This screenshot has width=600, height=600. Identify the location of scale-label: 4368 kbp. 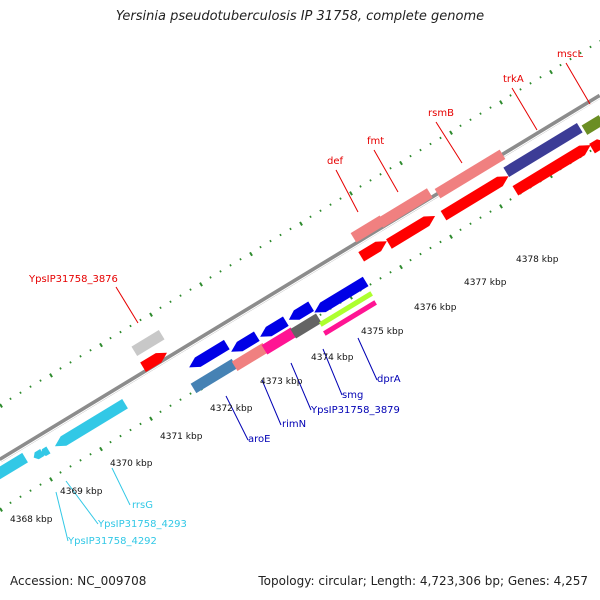
(31, 520).